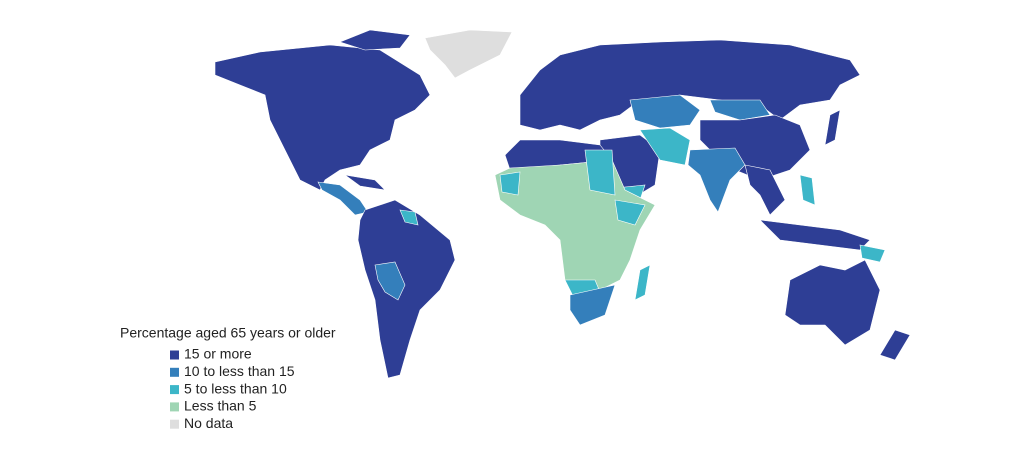  Describe the element at coordinates (343, 198) in the screenshot. I see `central-america` at that location.